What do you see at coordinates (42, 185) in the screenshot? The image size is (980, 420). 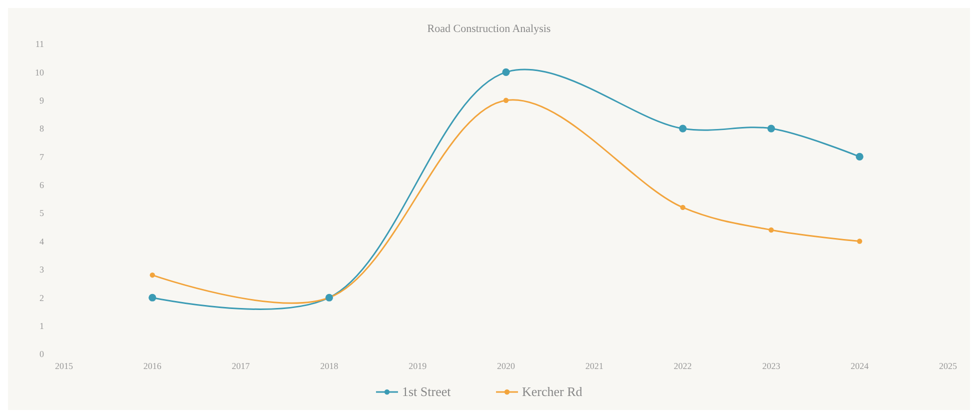 I see `y-tick-label: 6` at bounding box center [42, 185].